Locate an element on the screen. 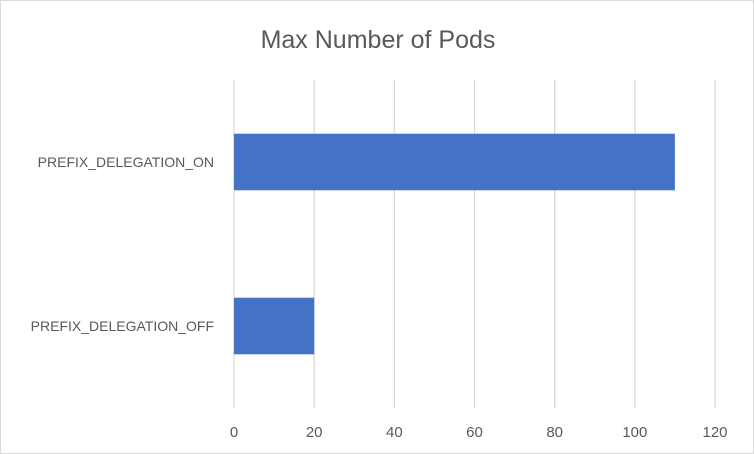 The width and height of the screenshot is (754, 454). category-label-prefix-delegation-on: PREFIX_DELEGATION_ON is located at coordinates (126, 162).